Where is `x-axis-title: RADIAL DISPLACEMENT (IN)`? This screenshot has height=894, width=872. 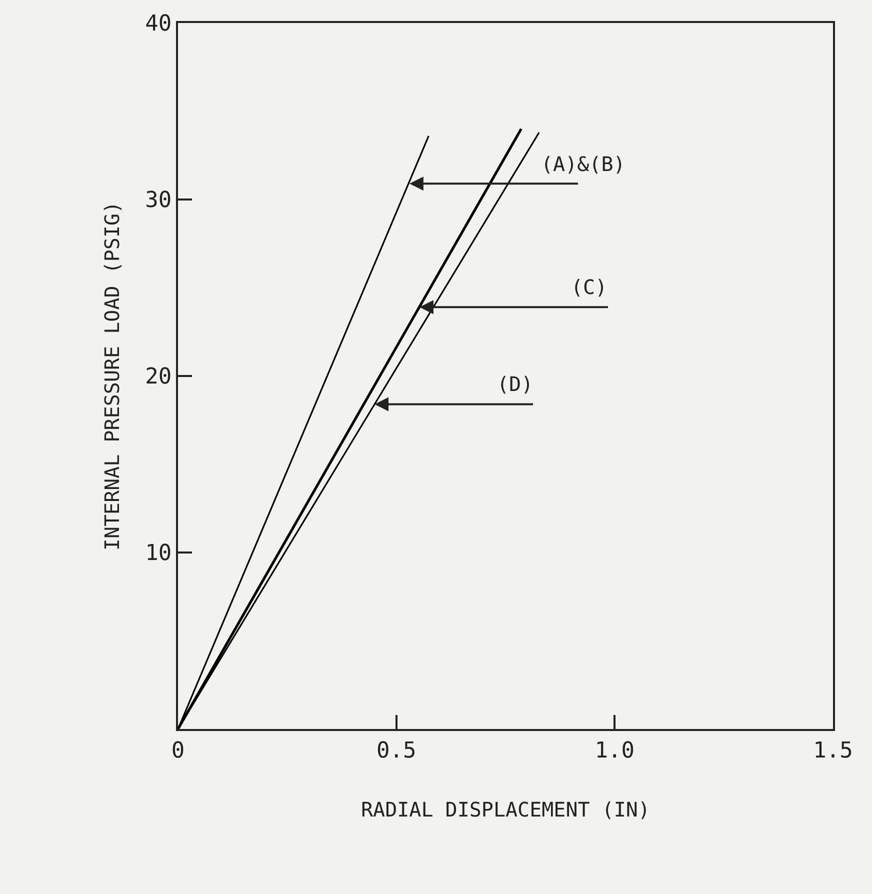
x-axis-title: RADIAL DISPLACEMENT (IN) is located at coordinates (505, 809).